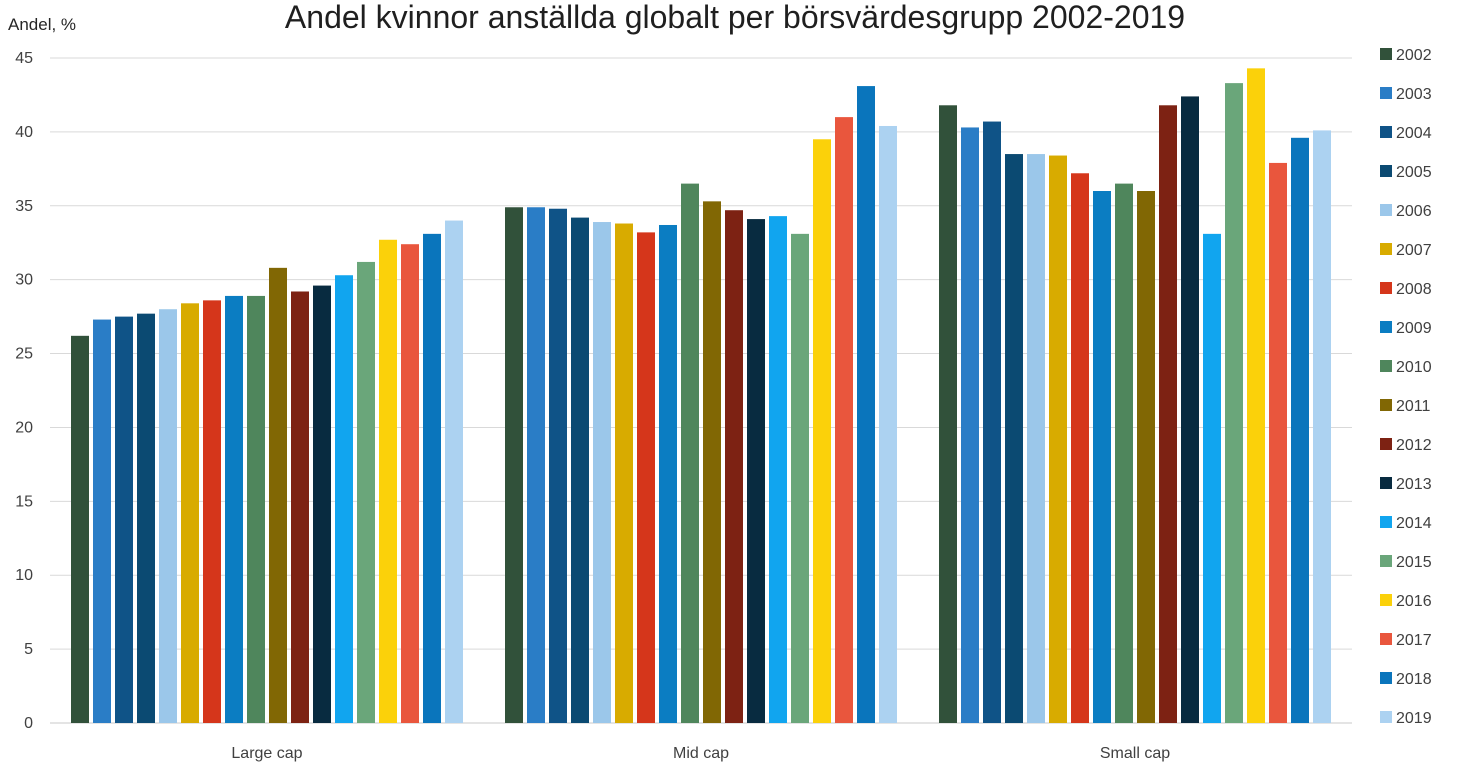 The width and height of the screenshot is (1463, 765). Describe the element at coordinates (24, 354) in the screenshot. I see `y-tick-label: 25` at that location.